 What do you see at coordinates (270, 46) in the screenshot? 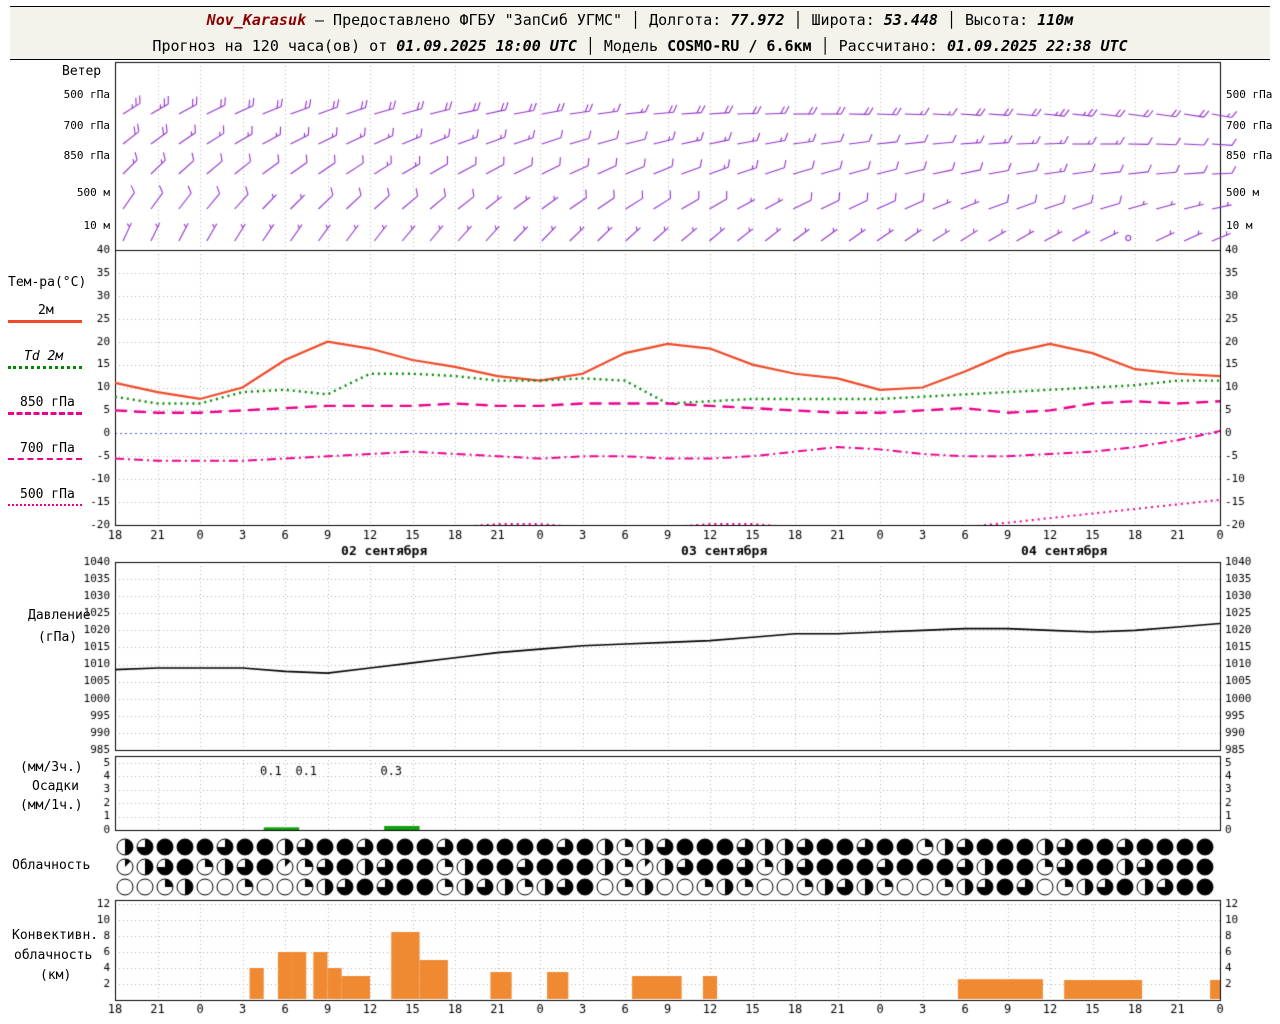
I see `forecast-label: Прогноз на 120 часа(ов) от` at bounding box center [270, 46].